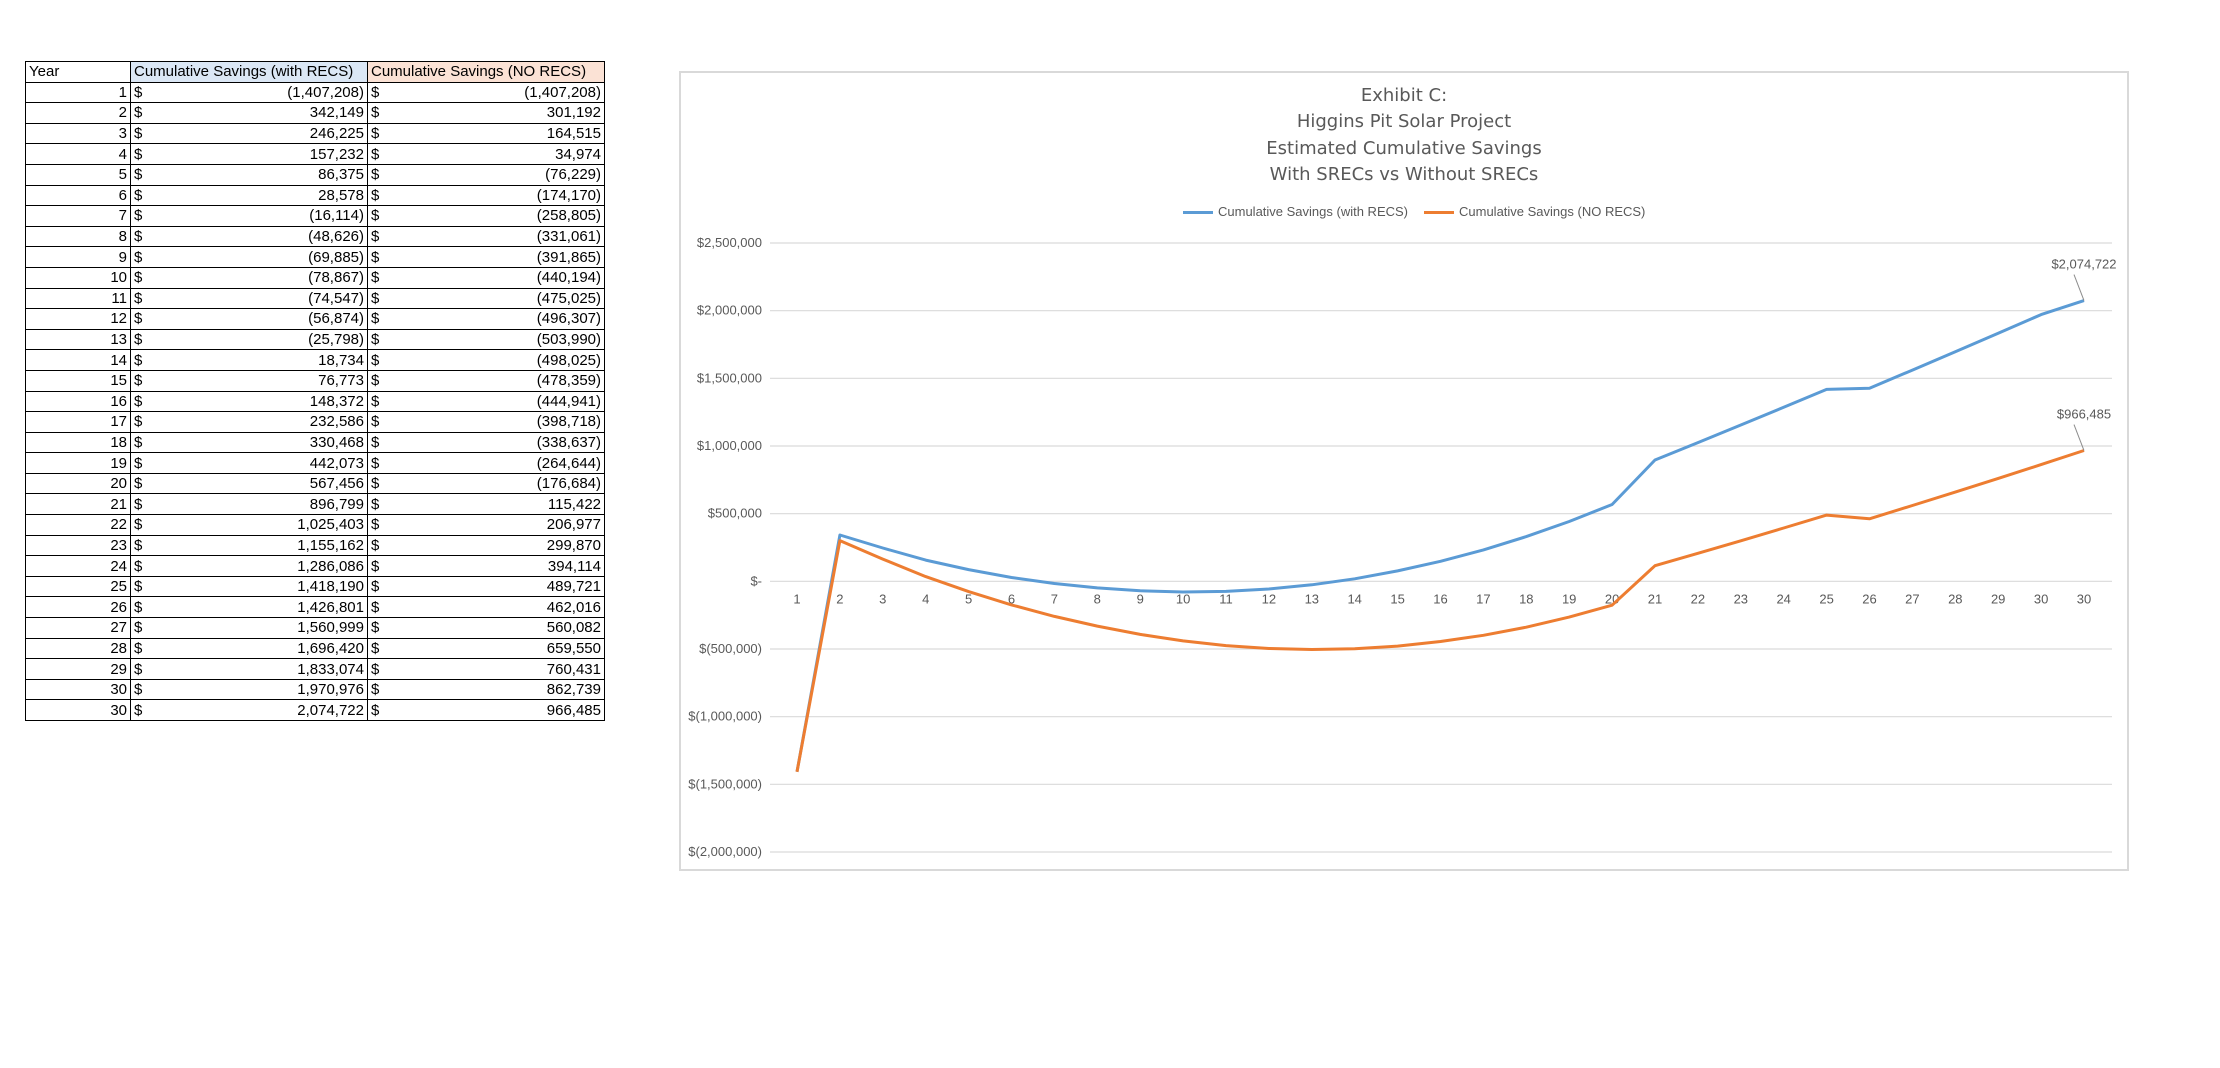  What do you see at coordinates (729, 445) in the screenshot?
I see `y-tick-label: $1,000,000` at bounding box center [729, 445].